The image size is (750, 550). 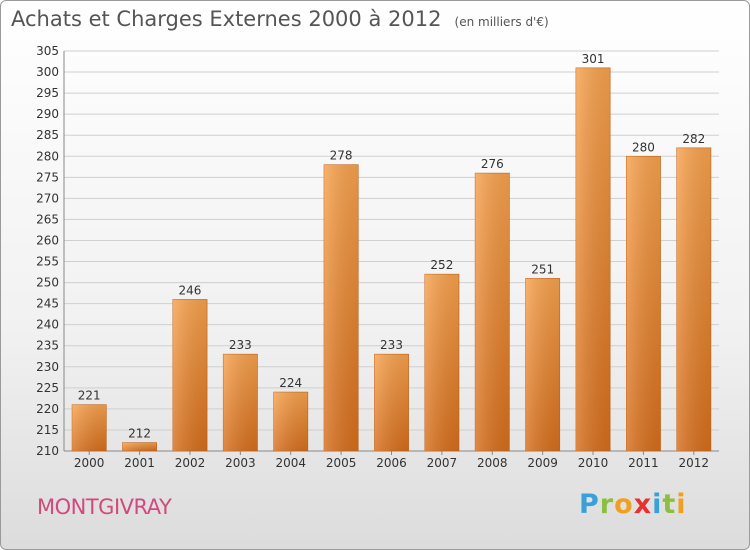 I want to click on y-tick-label: 235, so click(x=47, y=346).